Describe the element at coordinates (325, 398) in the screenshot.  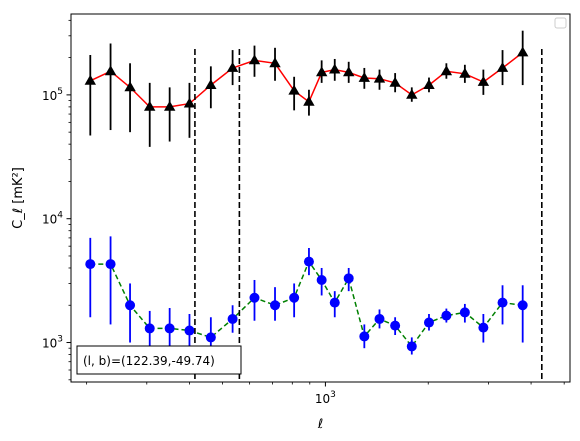
I see `x-tick-label-0: 103` at that location.